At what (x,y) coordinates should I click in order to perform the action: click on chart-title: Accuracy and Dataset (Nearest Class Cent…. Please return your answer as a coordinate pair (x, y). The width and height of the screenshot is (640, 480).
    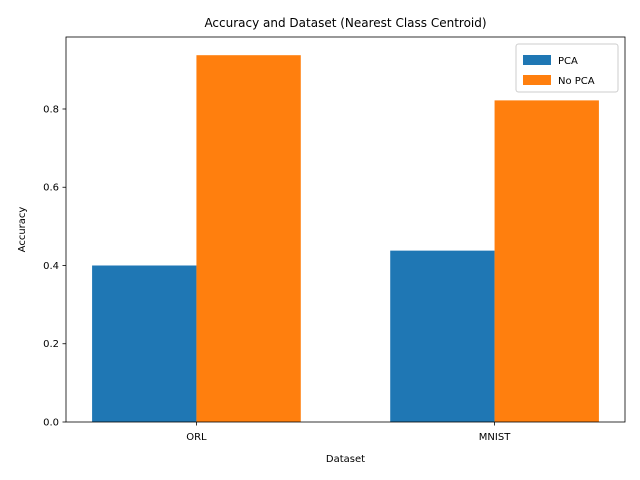
    Looking at the image, I should click on (345, 23).